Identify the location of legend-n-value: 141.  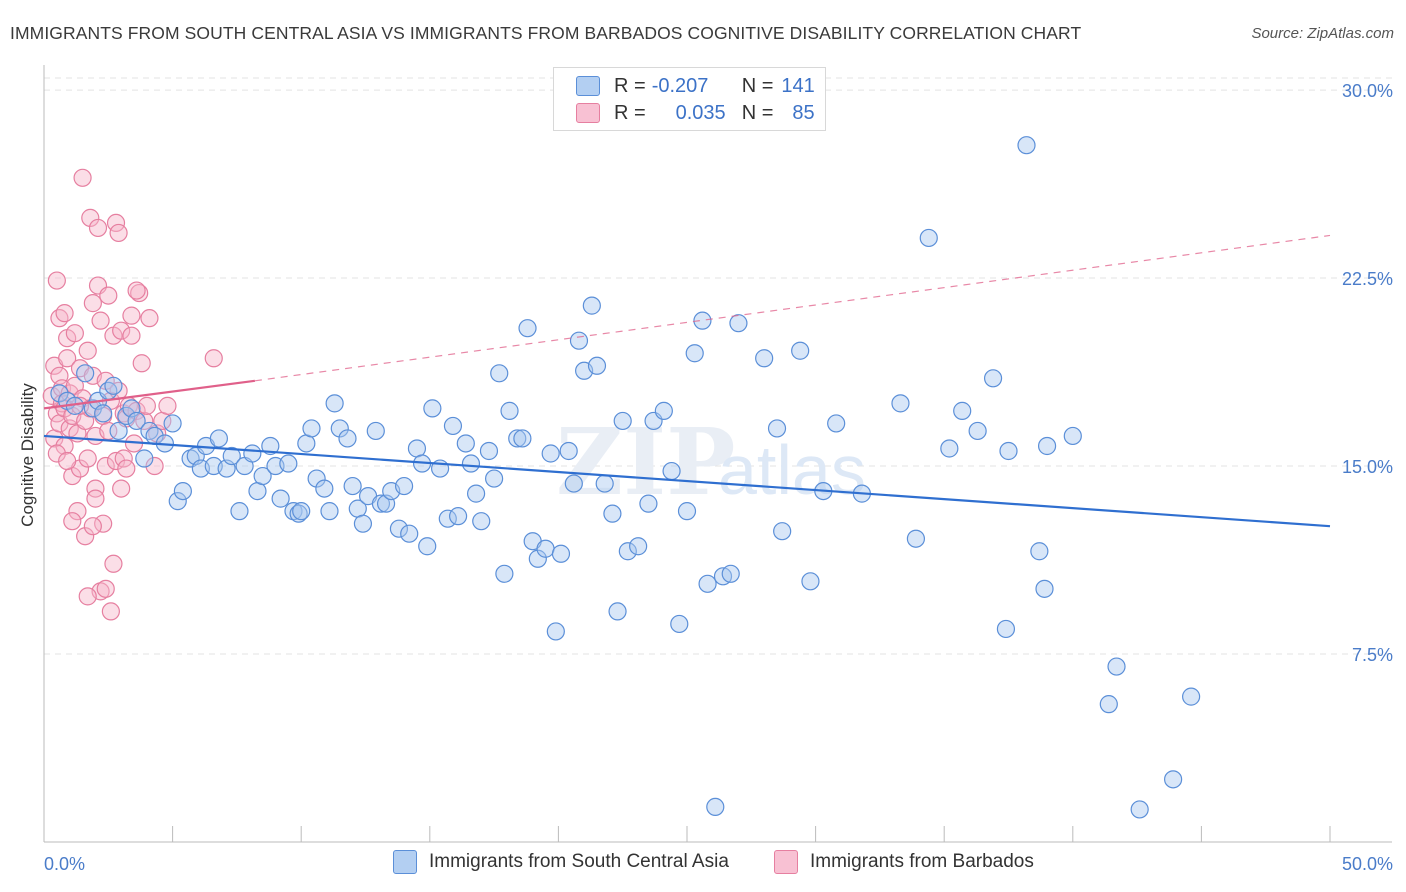
(798, 85).